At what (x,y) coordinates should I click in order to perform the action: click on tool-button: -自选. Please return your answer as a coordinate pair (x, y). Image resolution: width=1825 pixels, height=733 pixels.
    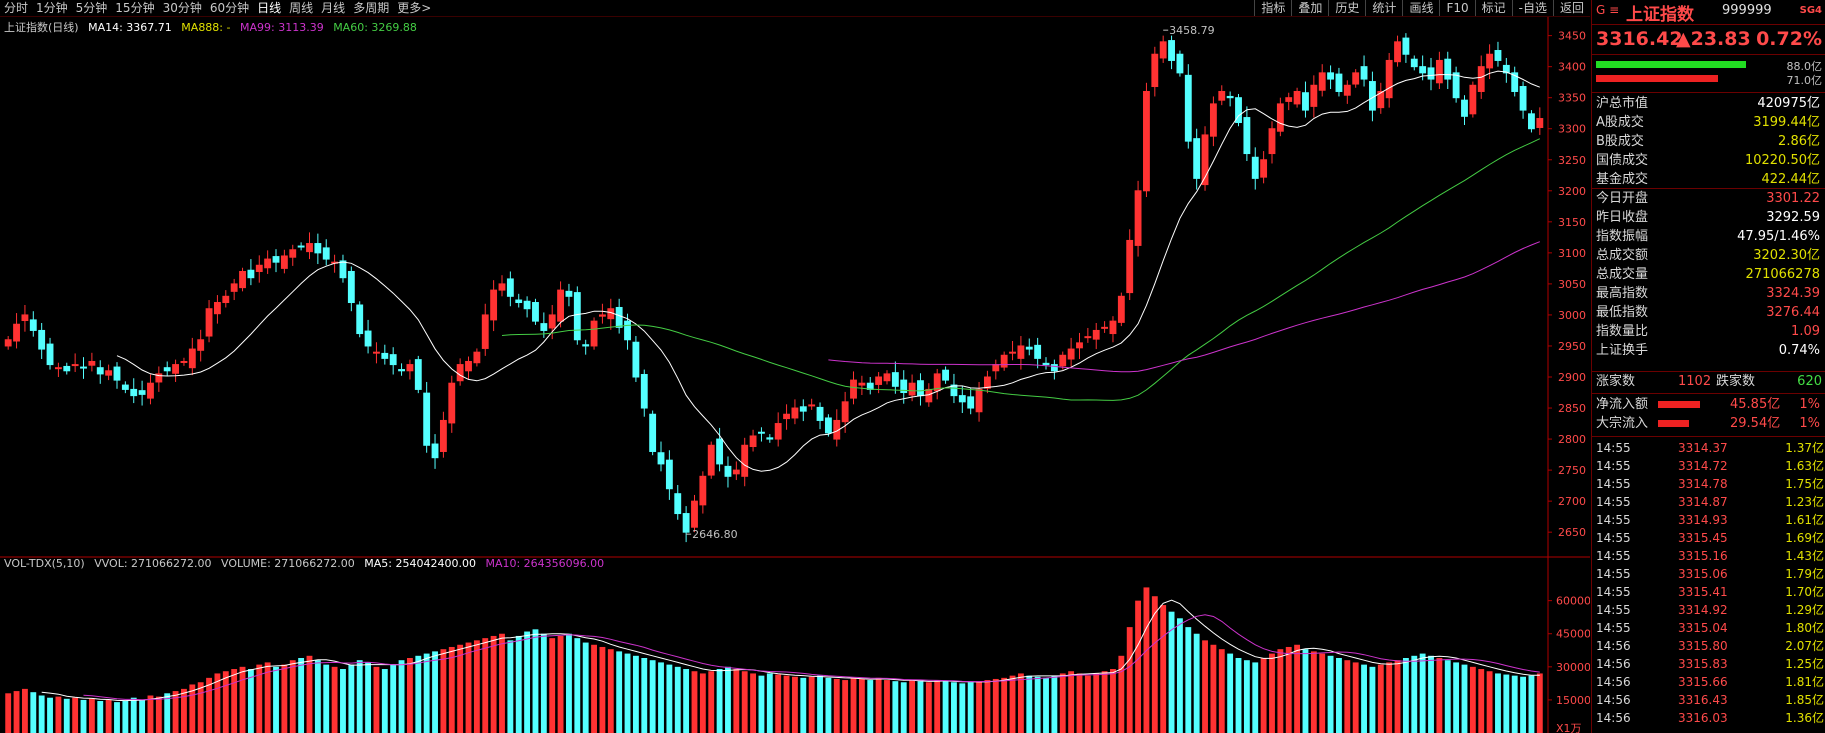
    Looking at the image, I should click on (1532, 8).